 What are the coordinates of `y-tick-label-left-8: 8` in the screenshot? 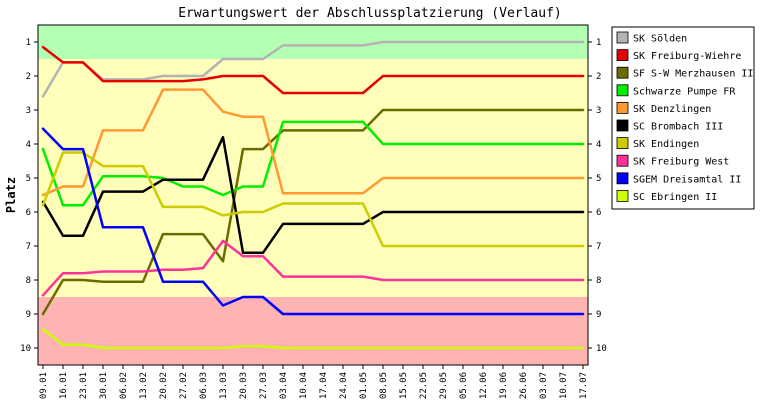 It's located at (28, 281).